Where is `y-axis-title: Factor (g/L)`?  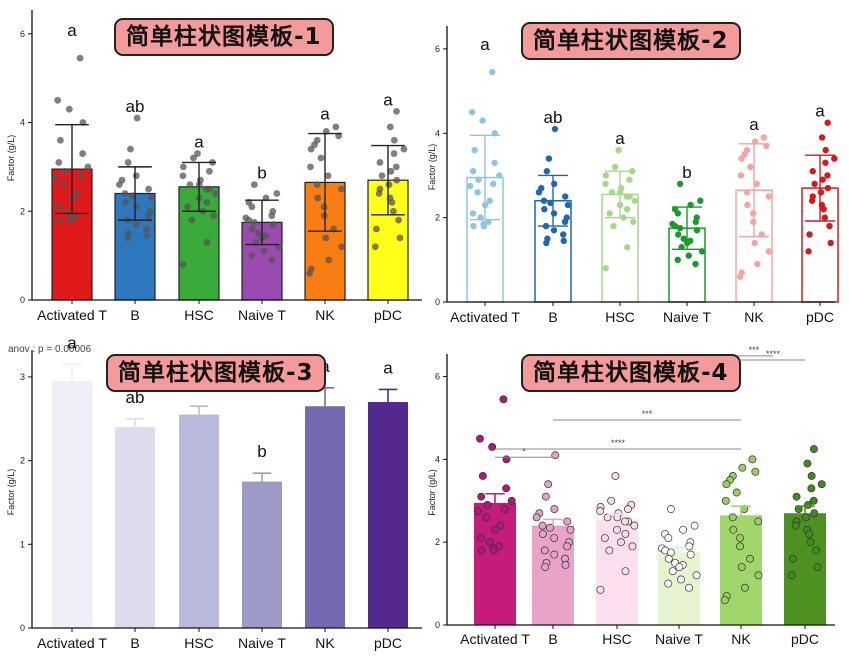 y-axis-title: Factor (g/L) is located at coordinates (11, 158).